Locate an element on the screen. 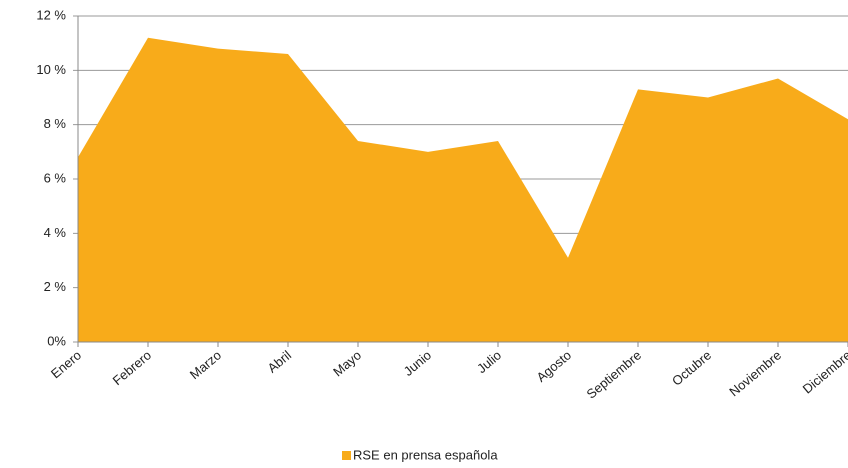  y-tick-label: 0% is located at coordinates (56, 340).